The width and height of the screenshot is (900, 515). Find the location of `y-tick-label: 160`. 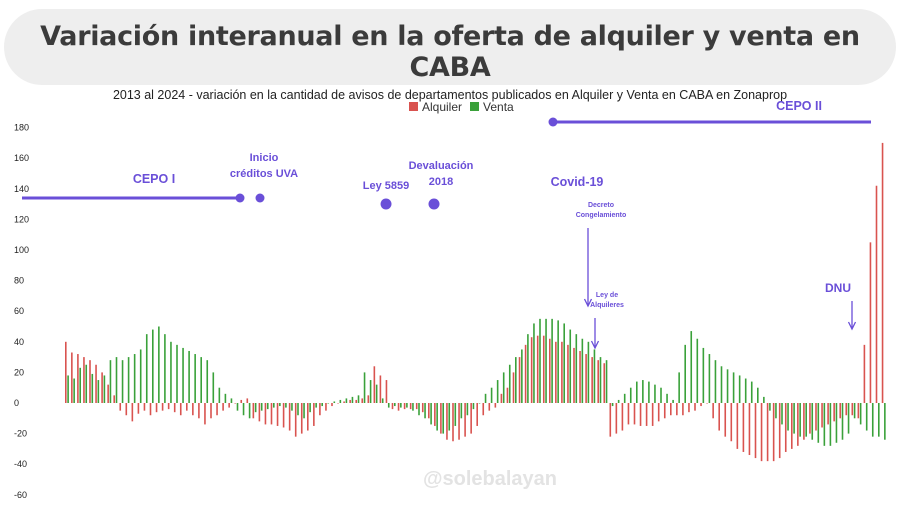

y-tick-label: 160 is located at coordinates (21, 158).